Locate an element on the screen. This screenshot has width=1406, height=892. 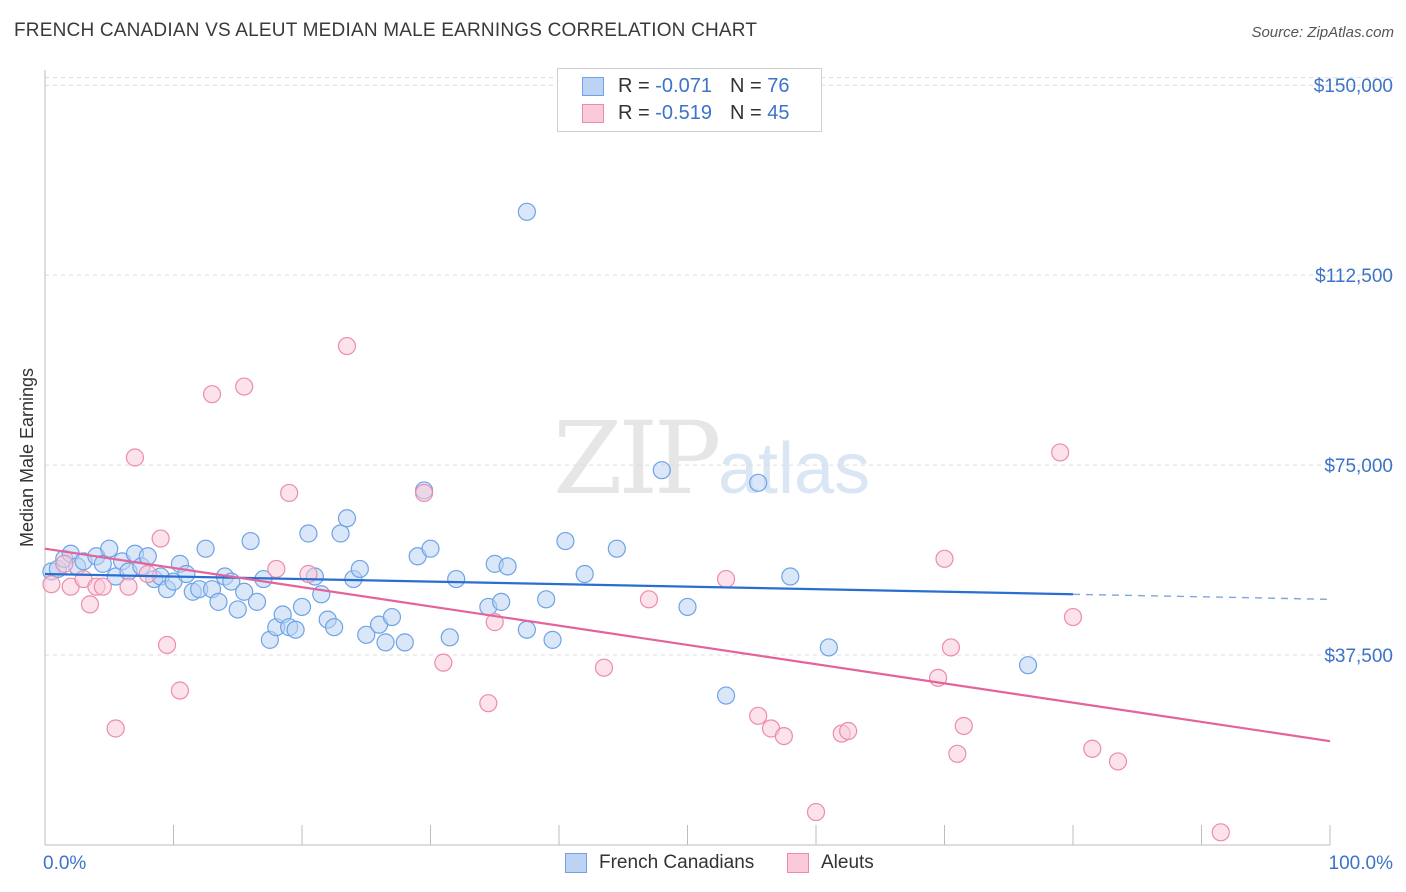
source-label: Source: ZipAtlas.com is located at coordinates (1322, 32).